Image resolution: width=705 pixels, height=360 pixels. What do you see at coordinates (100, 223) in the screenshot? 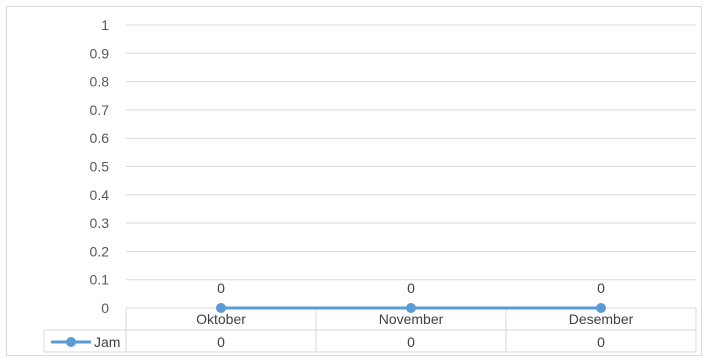
I see `y-tick-label: 0.3` at bounding box center [100, 223].